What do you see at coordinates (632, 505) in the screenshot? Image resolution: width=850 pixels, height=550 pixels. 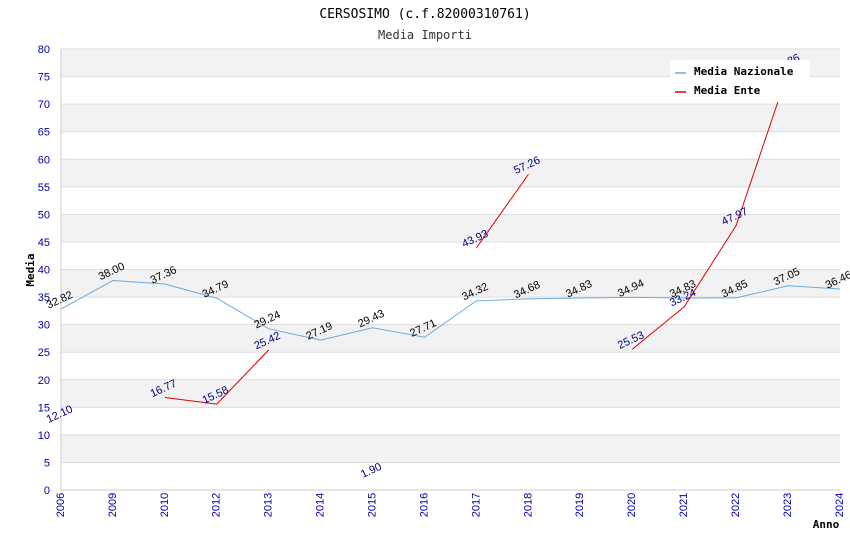 I see `x-tick-label: 2020` at bounding box center [632, 505].